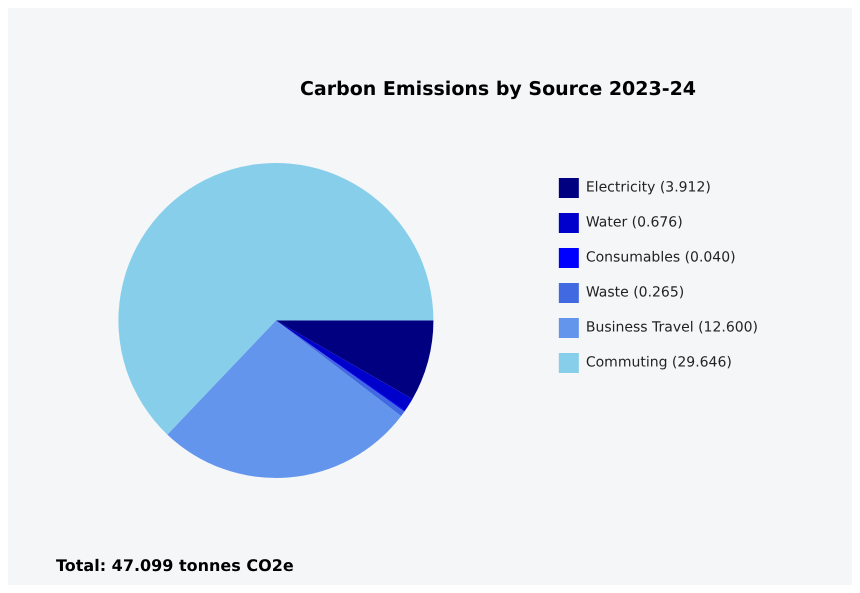  What do you see at coordinates (661, 258) in the screenshot?
I see `legend-label: Consumables (0.040)` at bounding box center [661, 258].